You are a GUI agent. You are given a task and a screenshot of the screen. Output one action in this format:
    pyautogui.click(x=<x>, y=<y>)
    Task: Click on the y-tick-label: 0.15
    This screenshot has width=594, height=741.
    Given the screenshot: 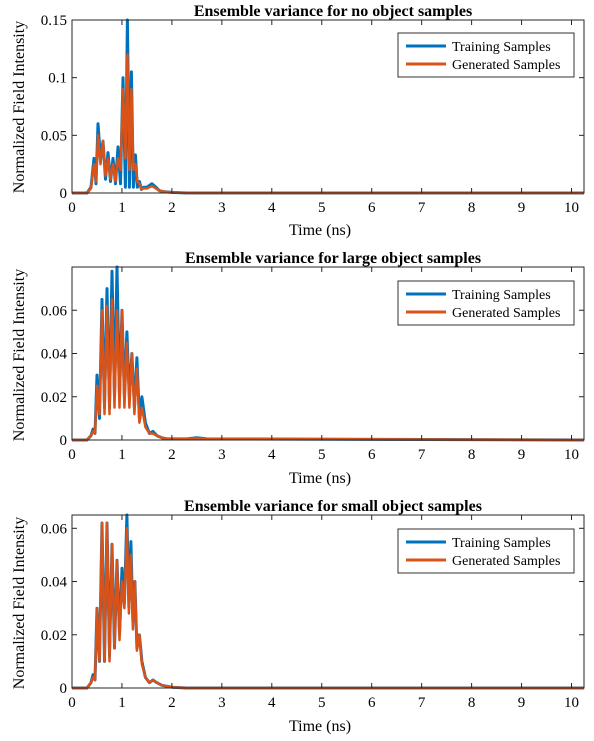 What is the action you would take?
    pyautogui.click(x=54, y=21)
    